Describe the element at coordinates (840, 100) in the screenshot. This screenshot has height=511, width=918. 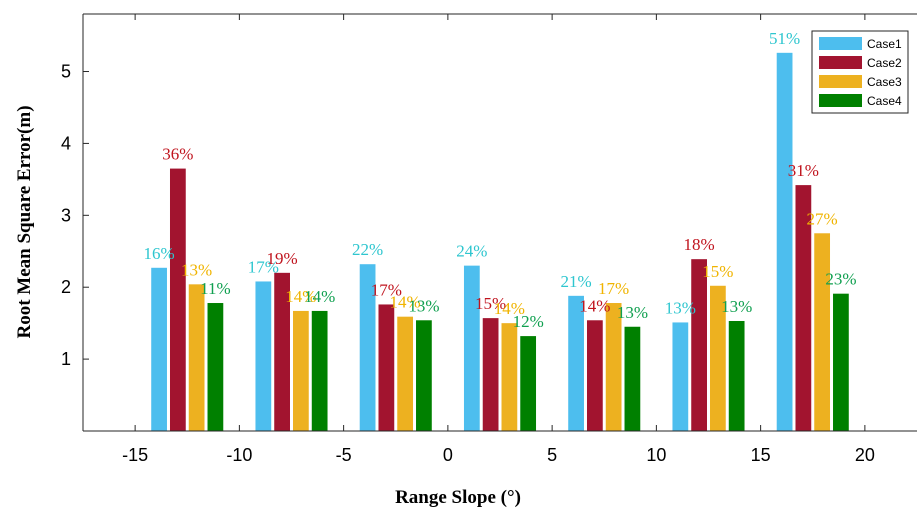
I see `legend-swatch-case4` at that location.